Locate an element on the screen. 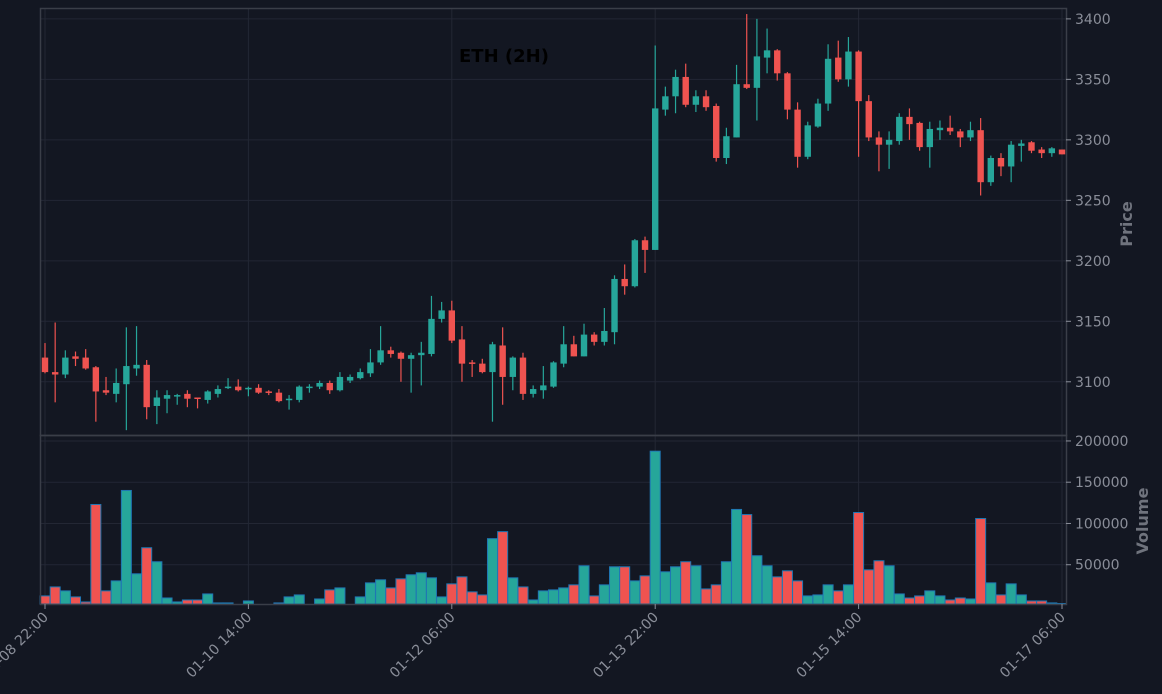  price-axis-title: Price is located at coordinates (1126, 224).